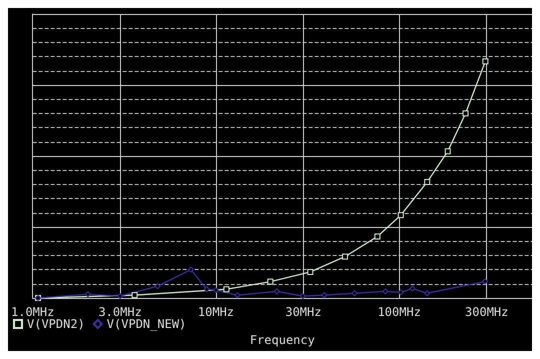 Image resolution: width=540 pixels, height=359 pixels. I want to click on x-tick-label: 1.0MHz, so click(32, 312).